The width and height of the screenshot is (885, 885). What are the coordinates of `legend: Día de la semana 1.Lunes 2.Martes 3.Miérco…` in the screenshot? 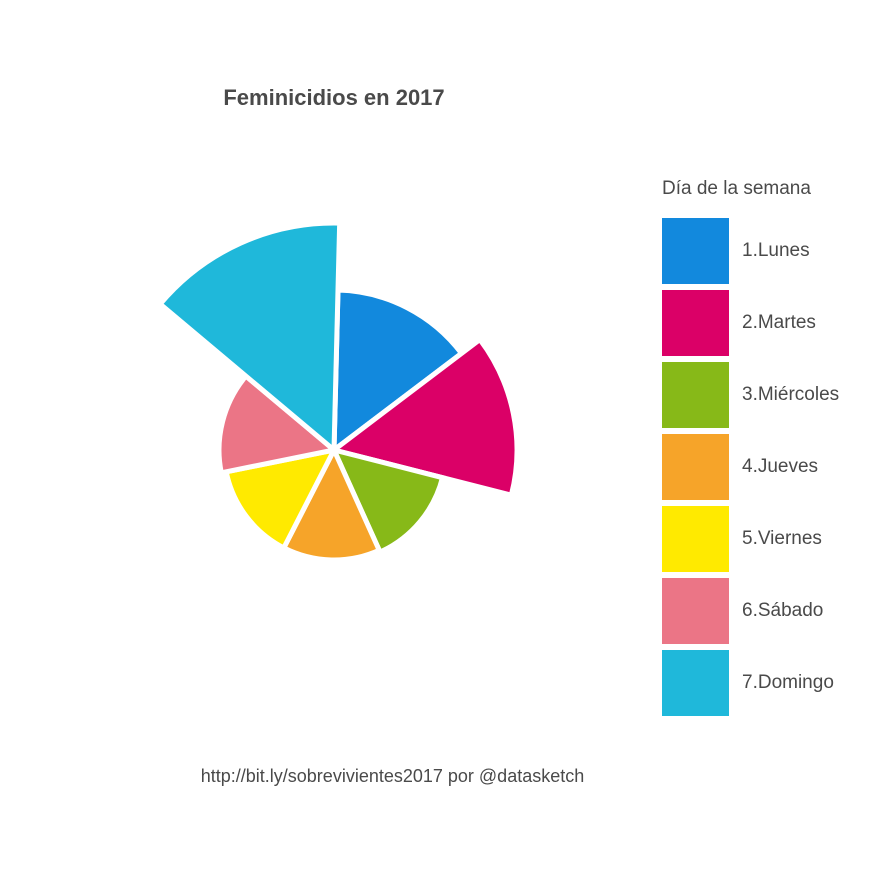 It's located at (750, 448).